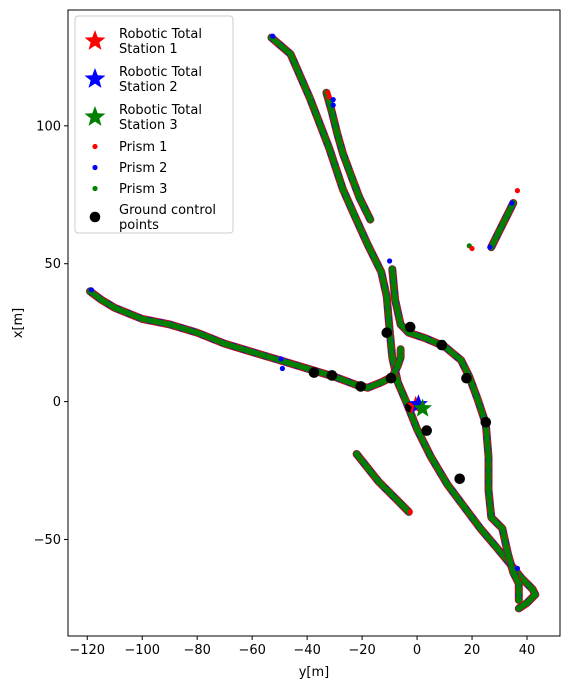  What do you see at coordinates (95, 188) in the screenshot?
I see `legend-dot-marker` at bounding box center [95, 188].